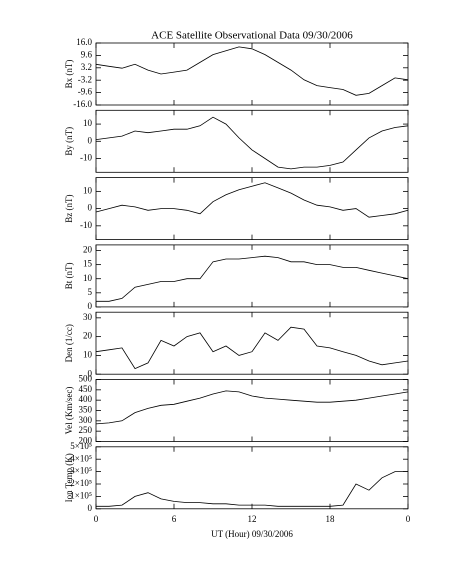  Describe the element at coordinates (88, 317) in the screenshot. I see `y-tick-label: 30` at that location.